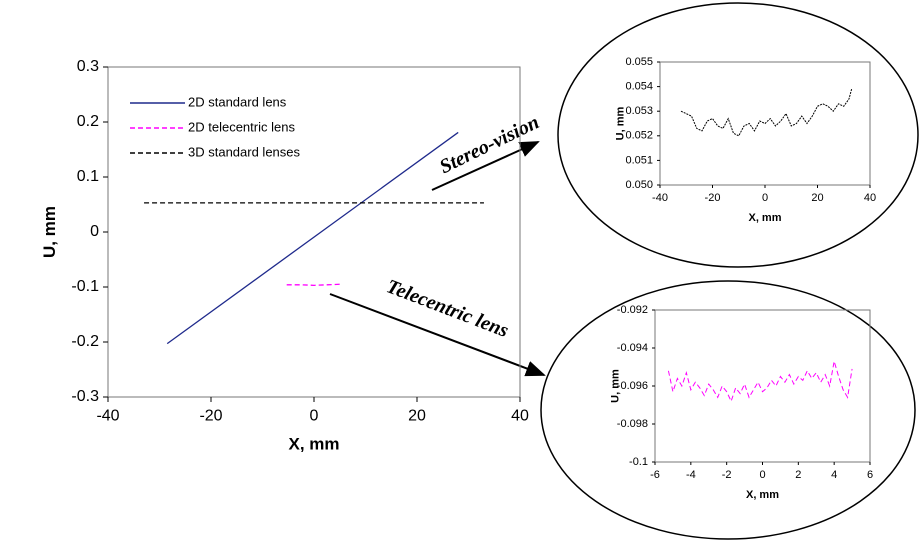 Image resolution: width=919 pixels, height=542 pixels. I want to click on legend-label: 2D telecentric lens, so click(241, 126).